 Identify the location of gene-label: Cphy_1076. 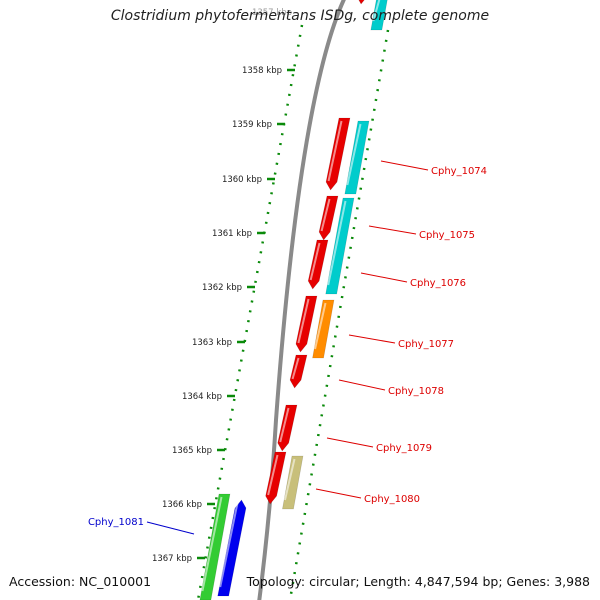
(438, 283).